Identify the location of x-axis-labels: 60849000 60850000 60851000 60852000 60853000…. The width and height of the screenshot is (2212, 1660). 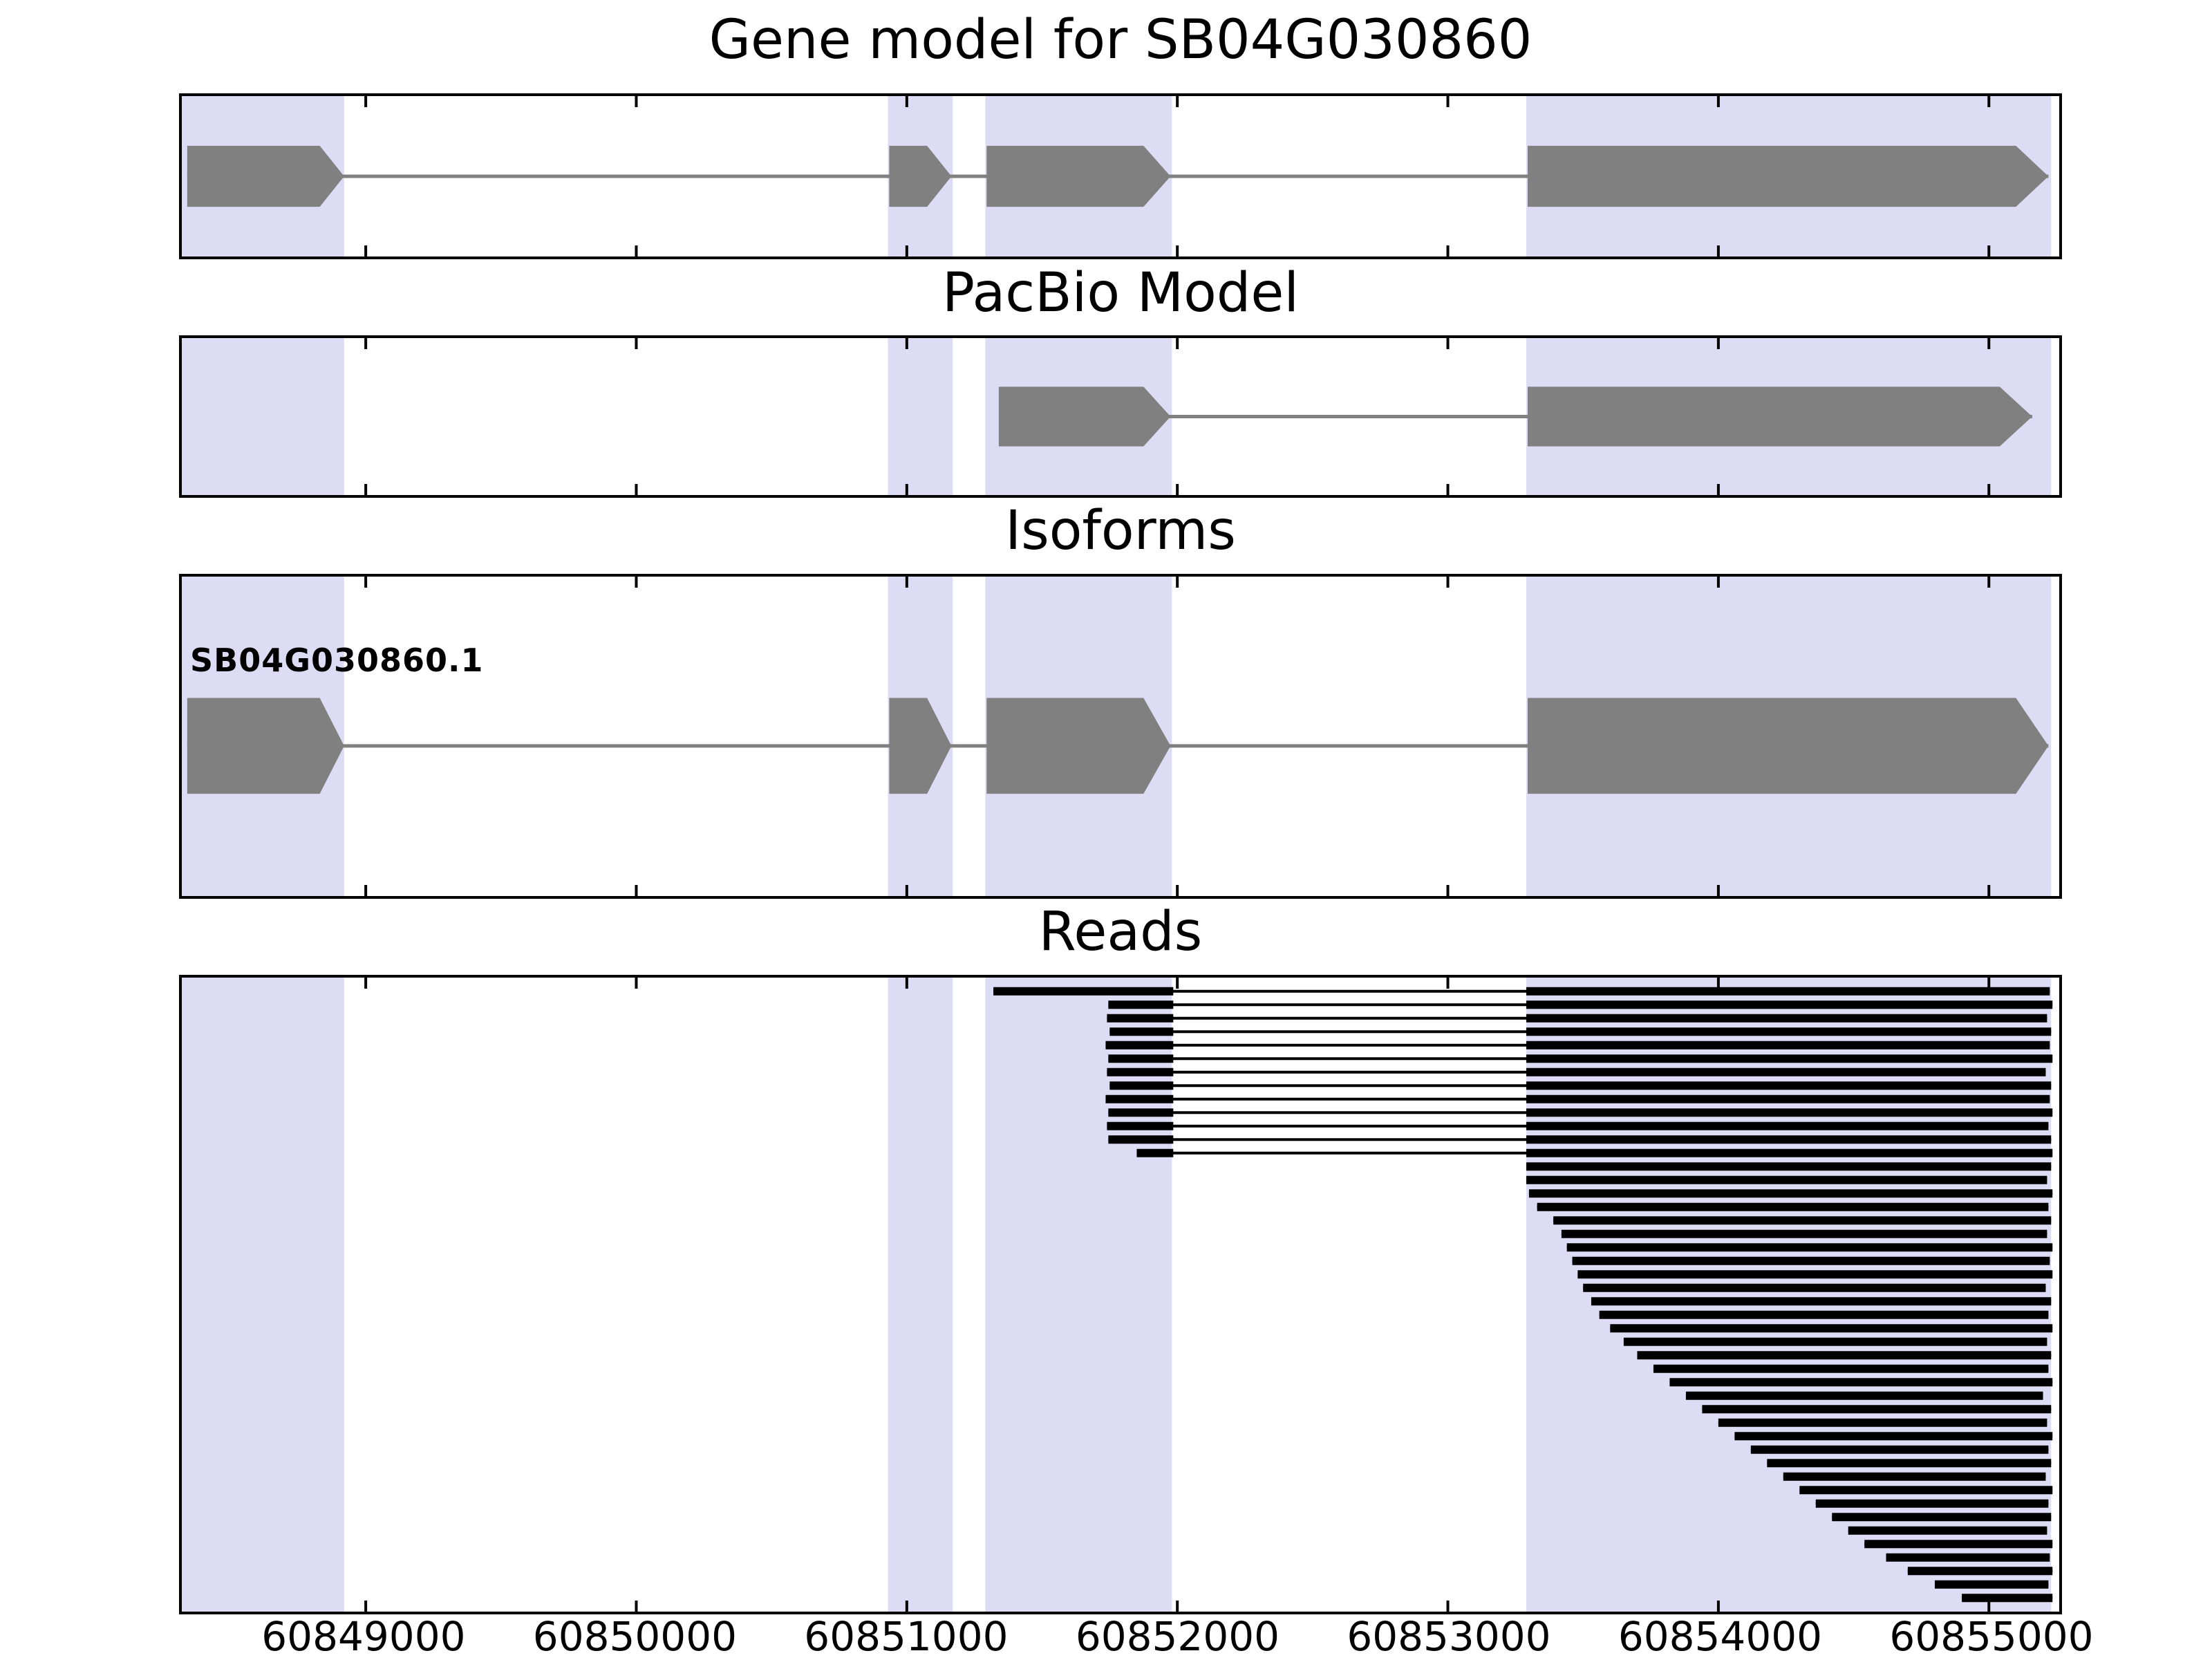
(1136, 1636).